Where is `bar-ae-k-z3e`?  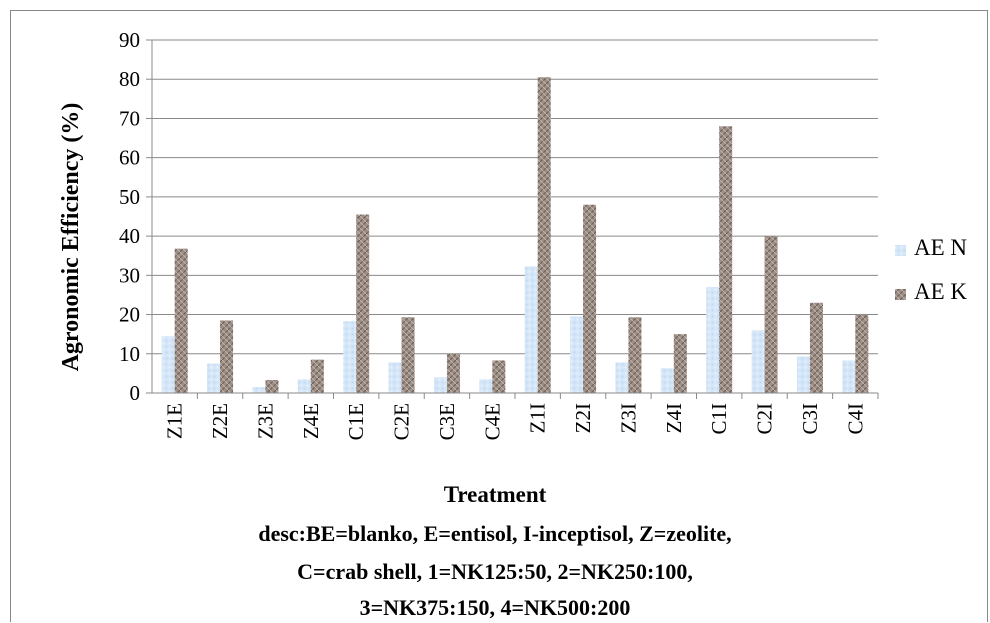 bar-ae-k-z3e is located at coordinates (272, 386).